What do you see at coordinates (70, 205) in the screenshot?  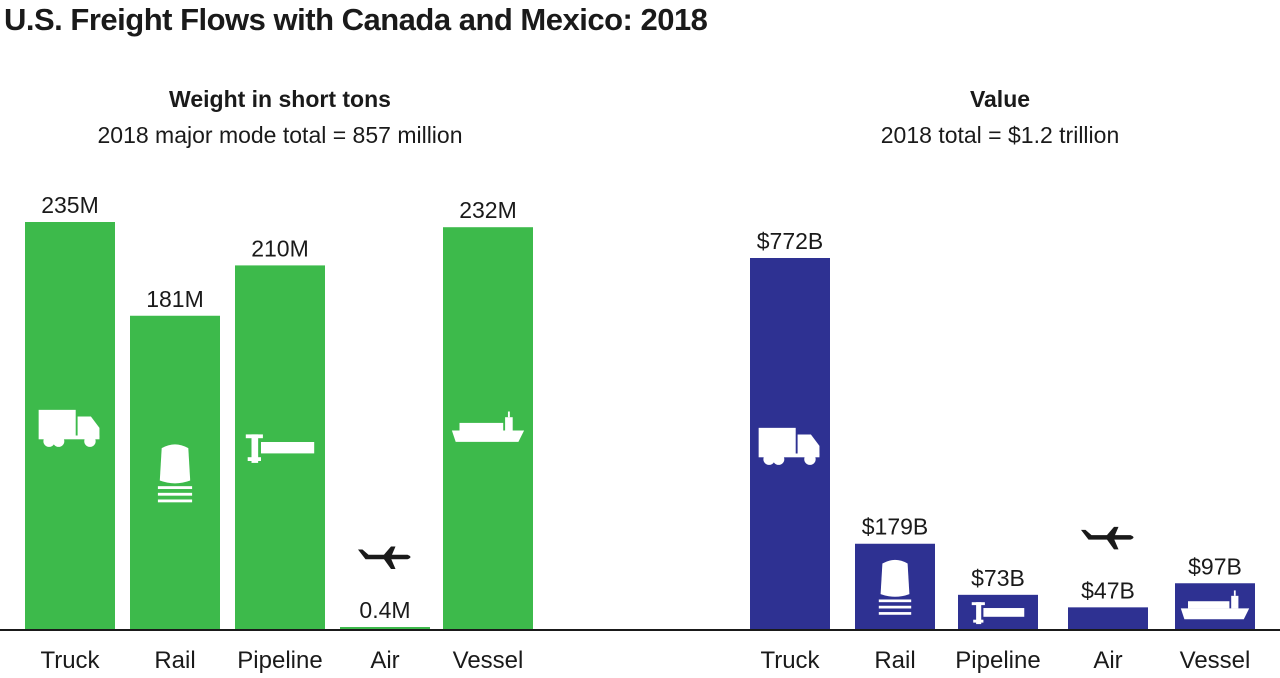 I see `weight-data-label-truck: 235M` at bounding box center [70, 205].